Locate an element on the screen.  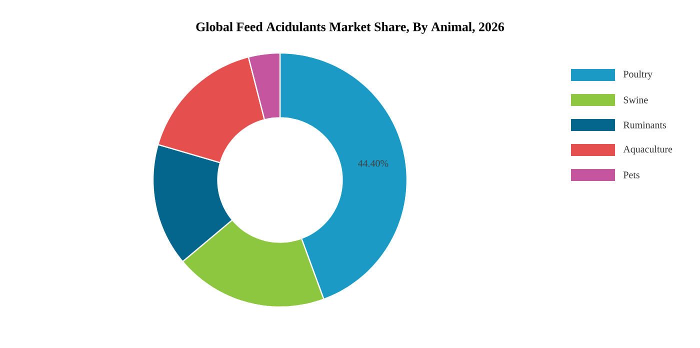
legend-label: Aquaculture is located at coordinates (647, 150).